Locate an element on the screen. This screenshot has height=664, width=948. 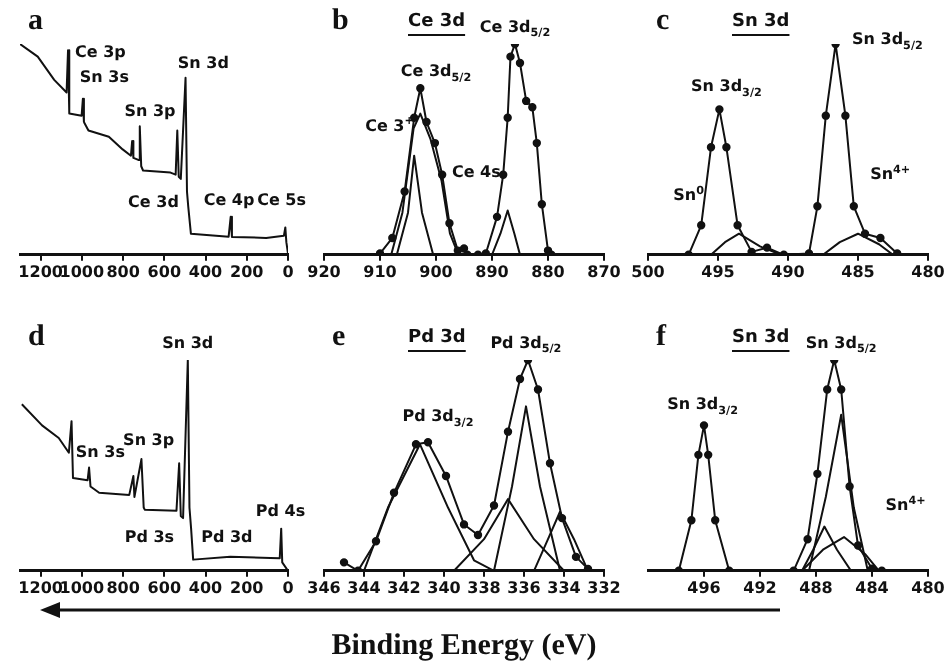
x-tick-label: 910 is located at coordinates (380, 271).